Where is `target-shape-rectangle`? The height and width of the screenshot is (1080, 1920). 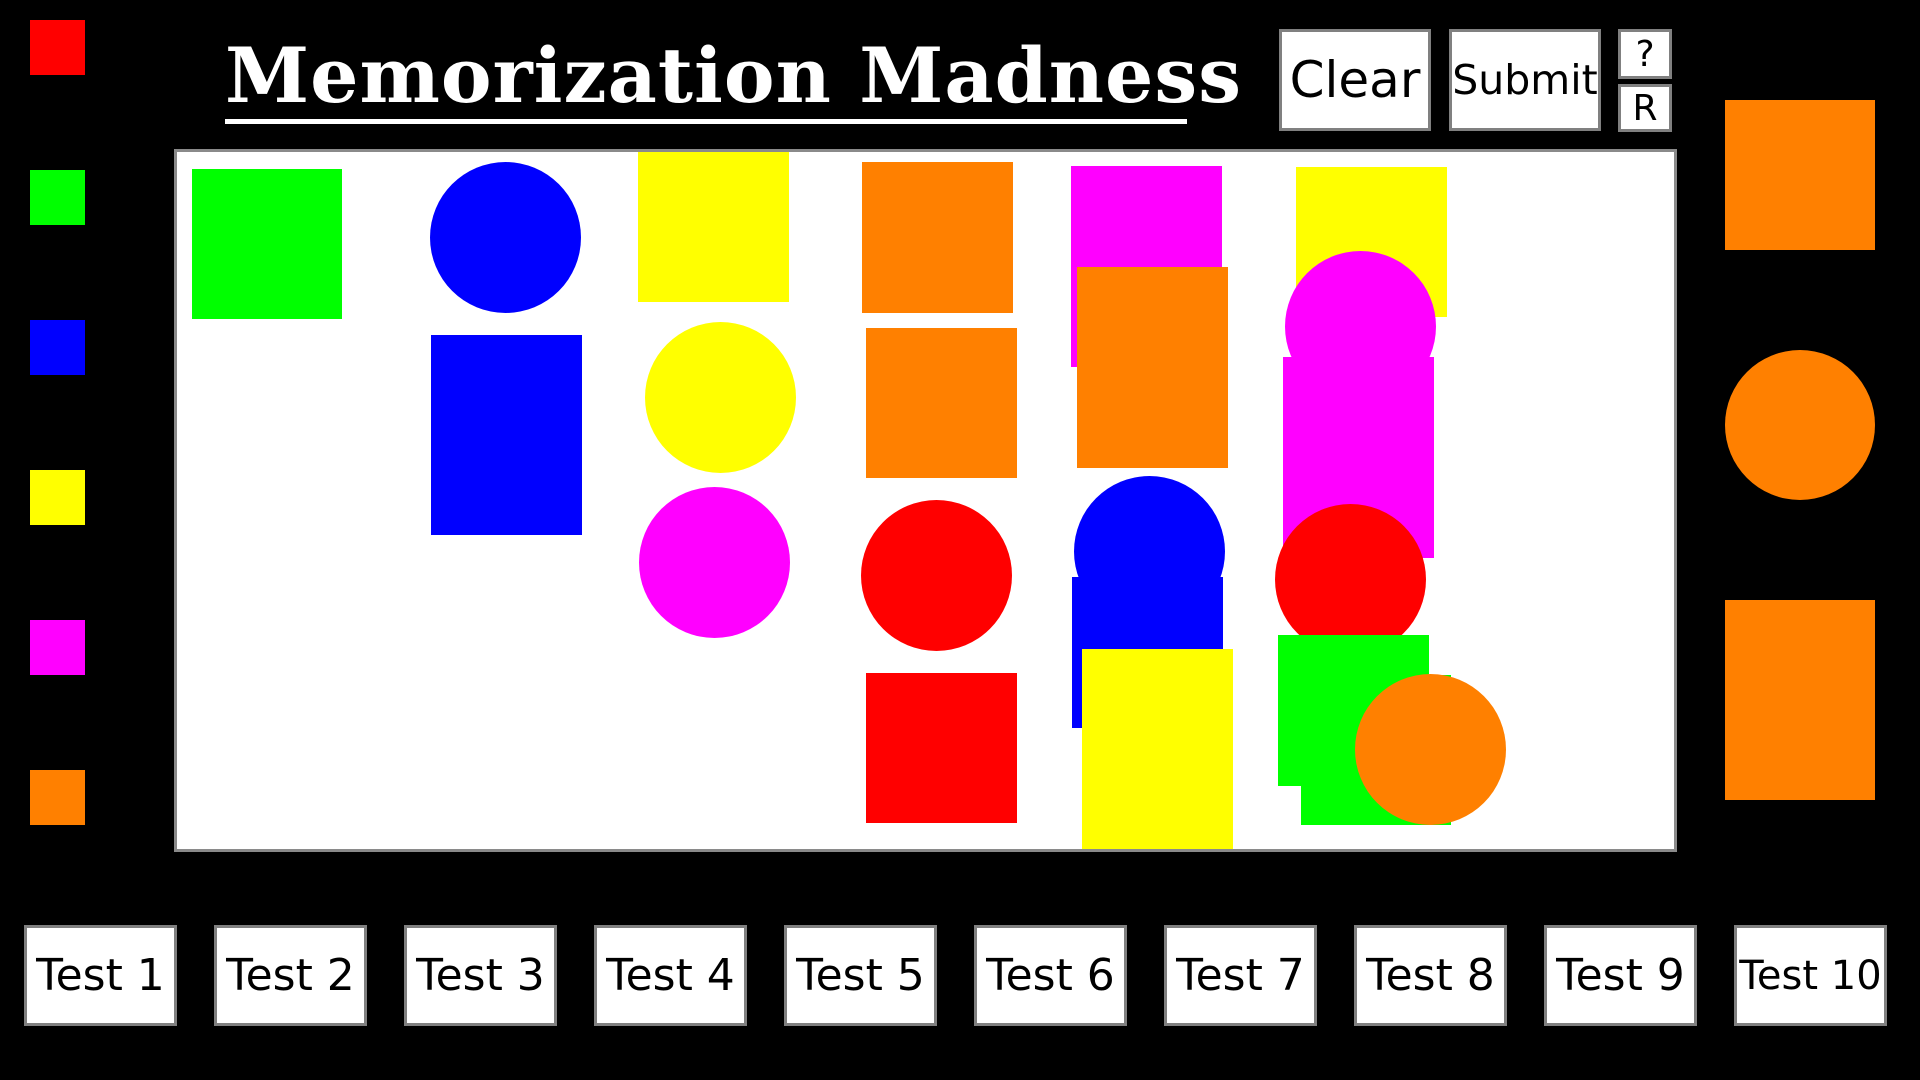 target-shape-rectangle is located at coordinates (1800, 700).